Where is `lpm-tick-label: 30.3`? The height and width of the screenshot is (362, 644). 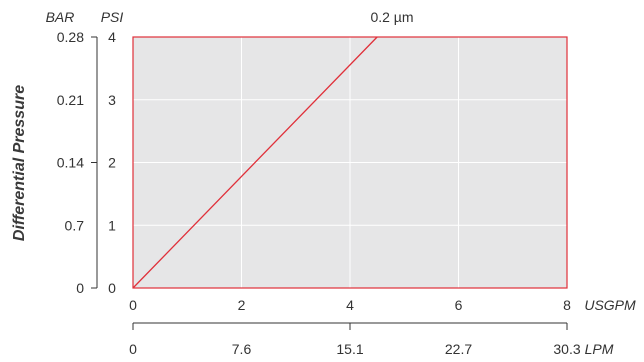 lpm-tick-label: 30.3 is located at coordinates (566, 349).